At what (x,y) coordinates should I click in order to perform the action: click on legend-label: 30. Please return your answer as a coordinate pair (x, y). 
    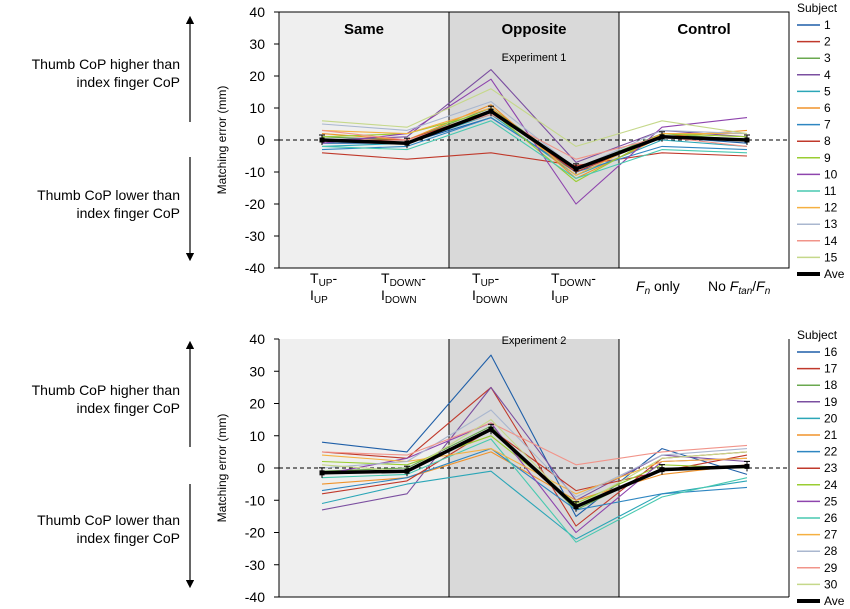
    Looking at the image, I should click on (831, 584).